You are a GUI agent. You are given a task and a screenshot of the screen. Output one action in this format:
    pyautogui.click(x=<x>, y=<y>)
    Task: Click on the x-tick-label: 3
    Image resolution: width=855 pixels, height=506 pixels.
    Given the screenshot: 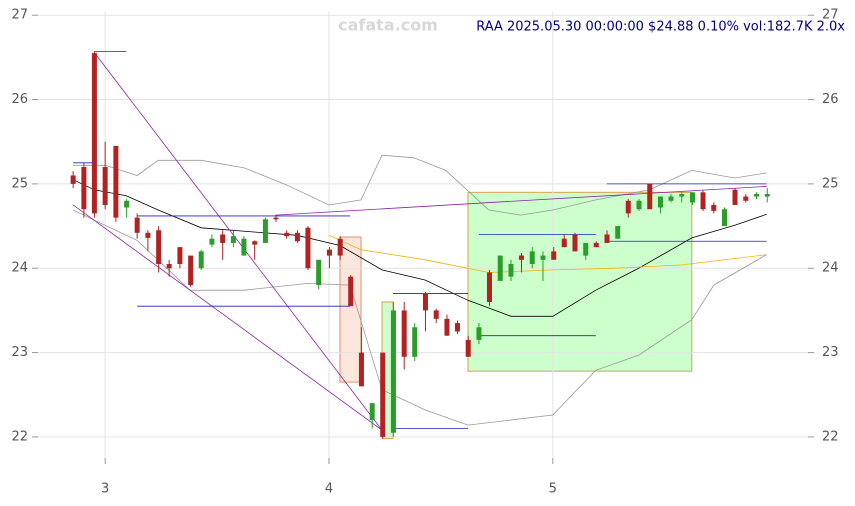 What is the action you would take?
    pyautogui.click(x=105, y=489)
    